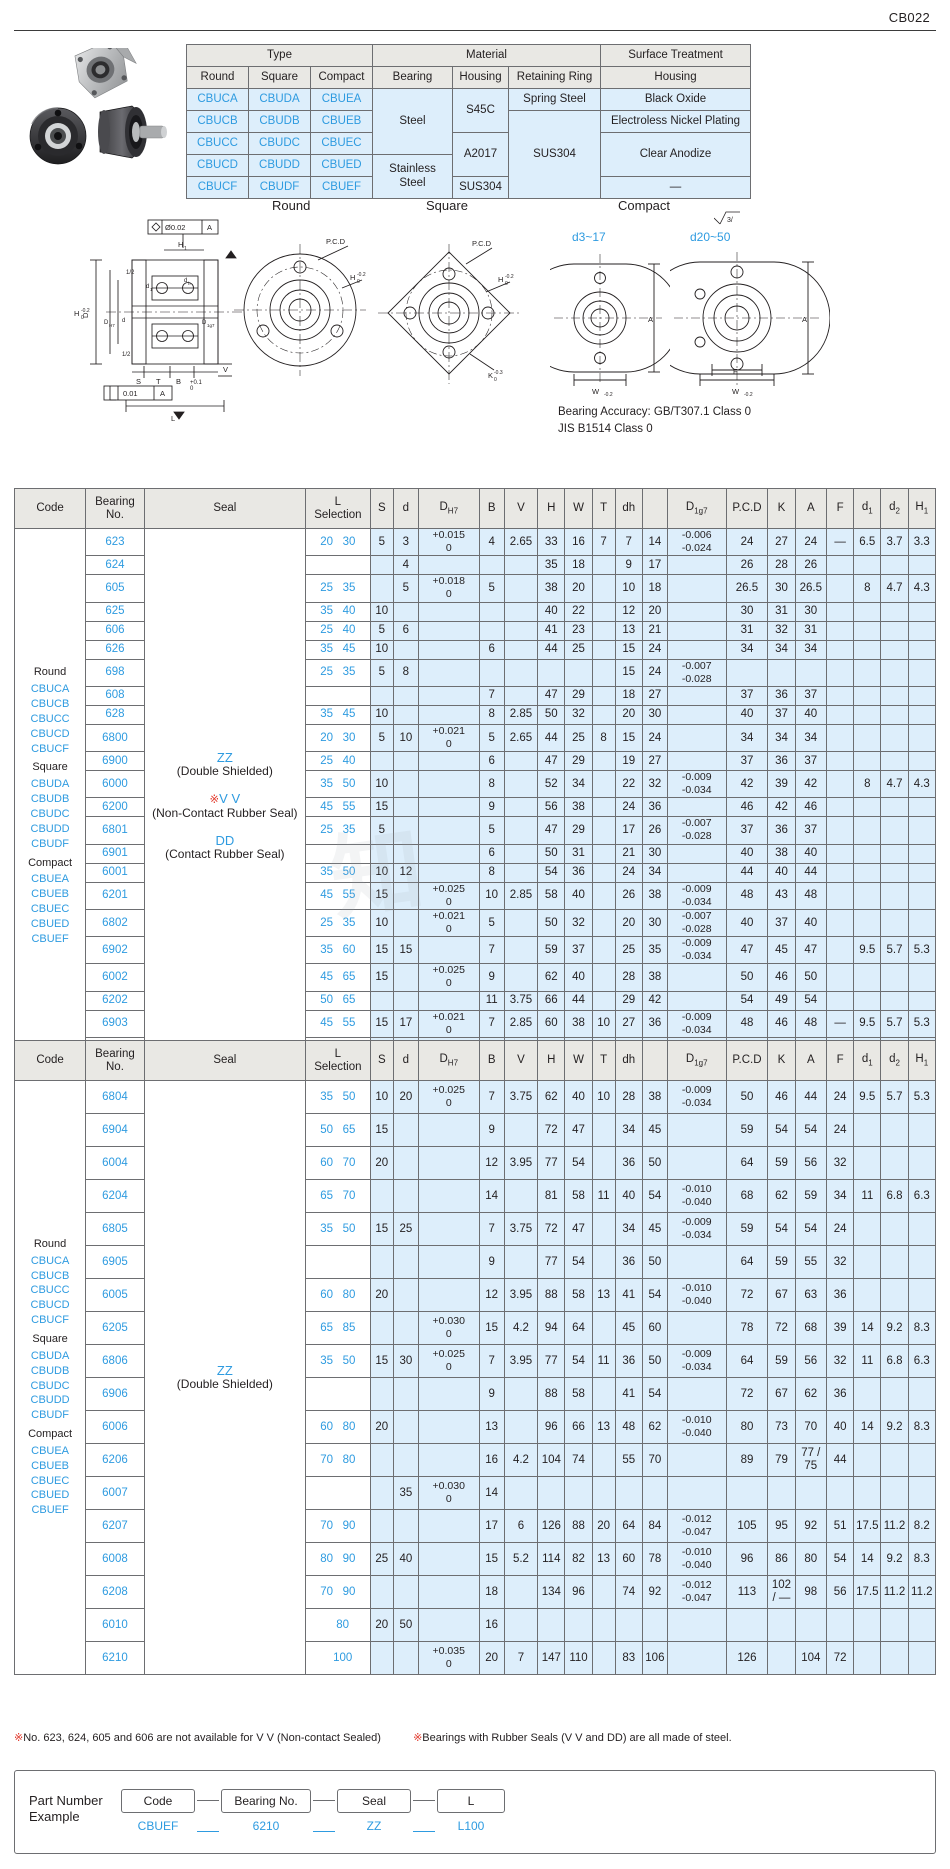 The width and height of the screenshot is (950, 1869). What do you see at coordinates (448, 1328) in the screenshot?
I see `dh7-cell: +0.030 0` at bounding box center [448, 1328].